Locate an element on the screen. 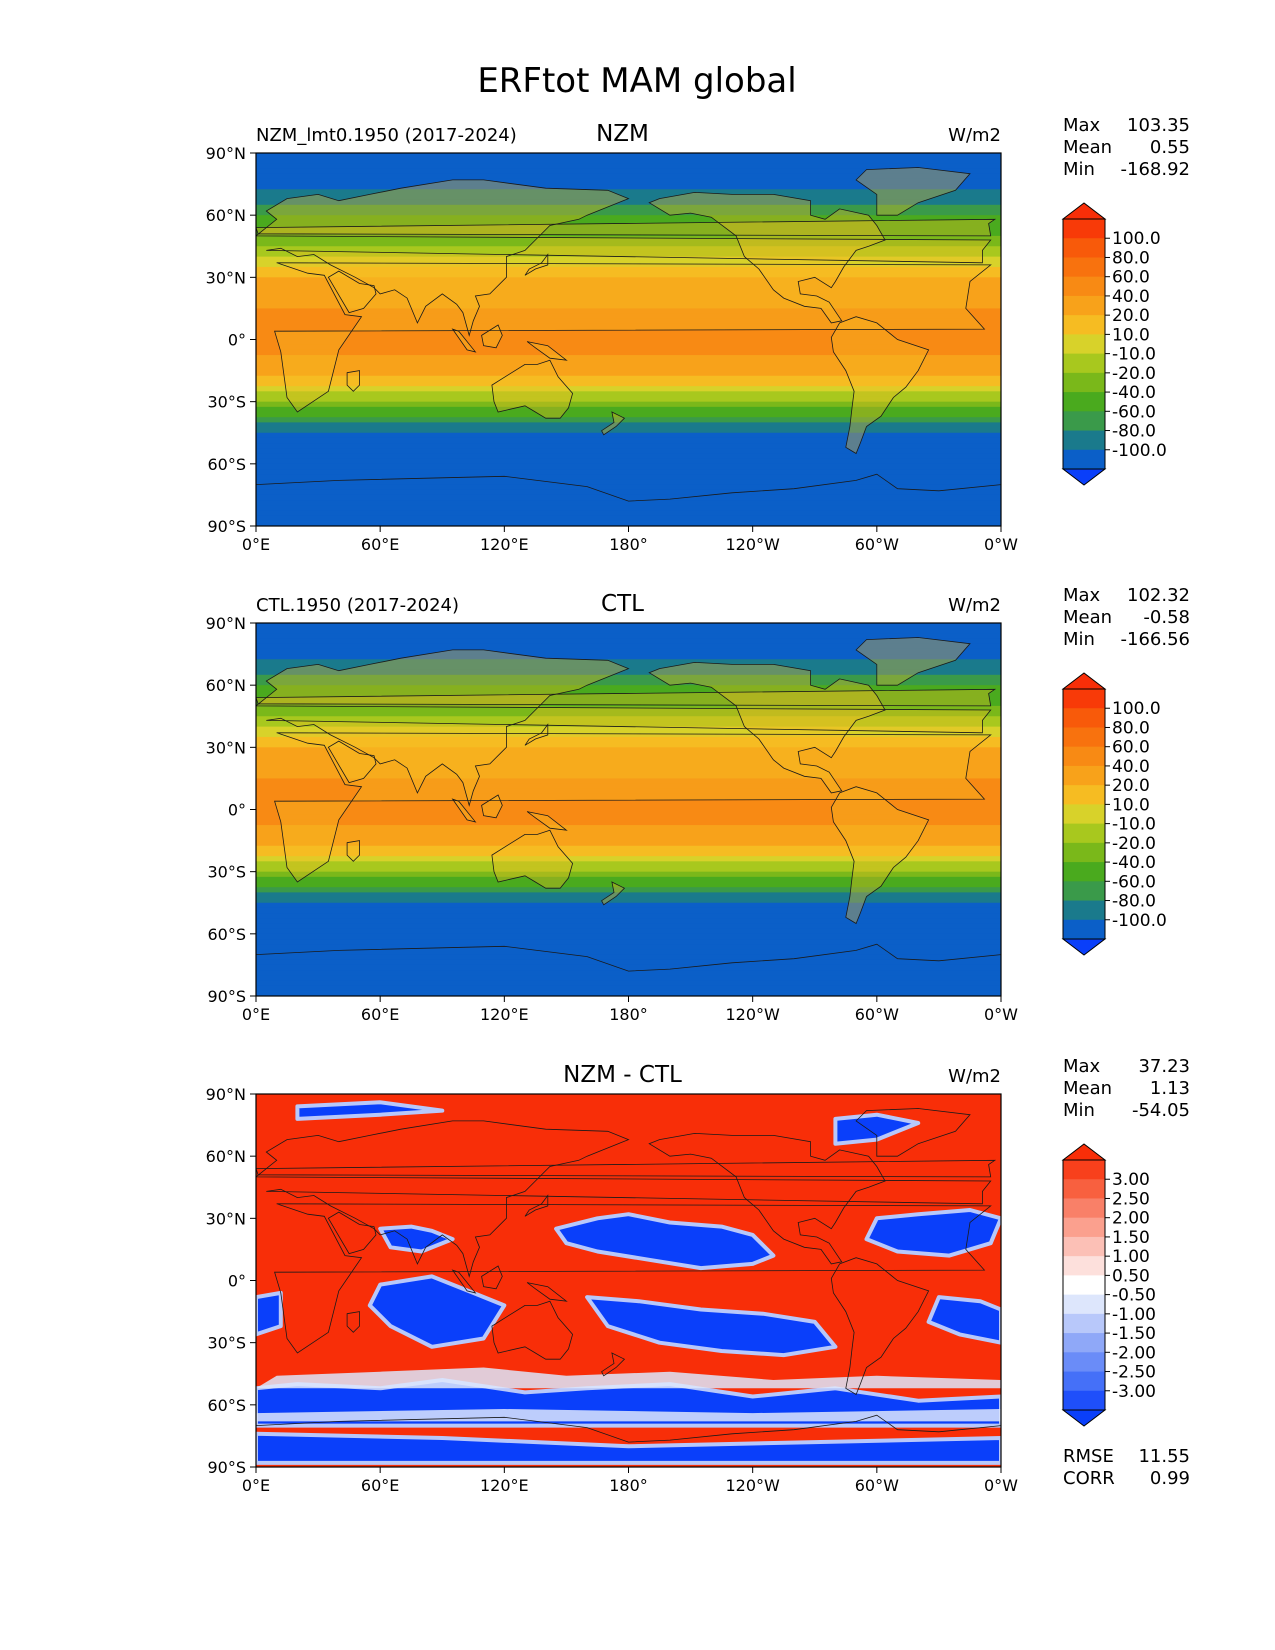  land-tint-madagascar is located at coordinates (353, 851).